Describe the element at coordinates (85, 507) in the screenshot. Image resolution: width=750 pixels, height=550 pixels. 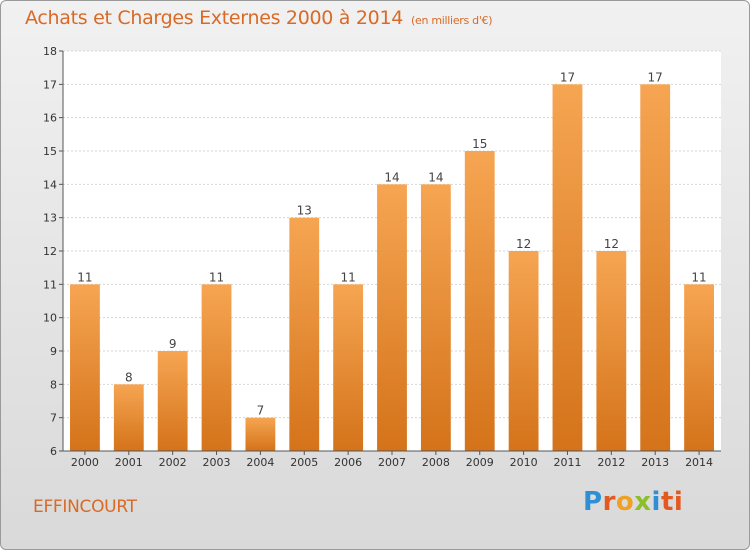
I see `place-name: EFFINCOURT` at that location.